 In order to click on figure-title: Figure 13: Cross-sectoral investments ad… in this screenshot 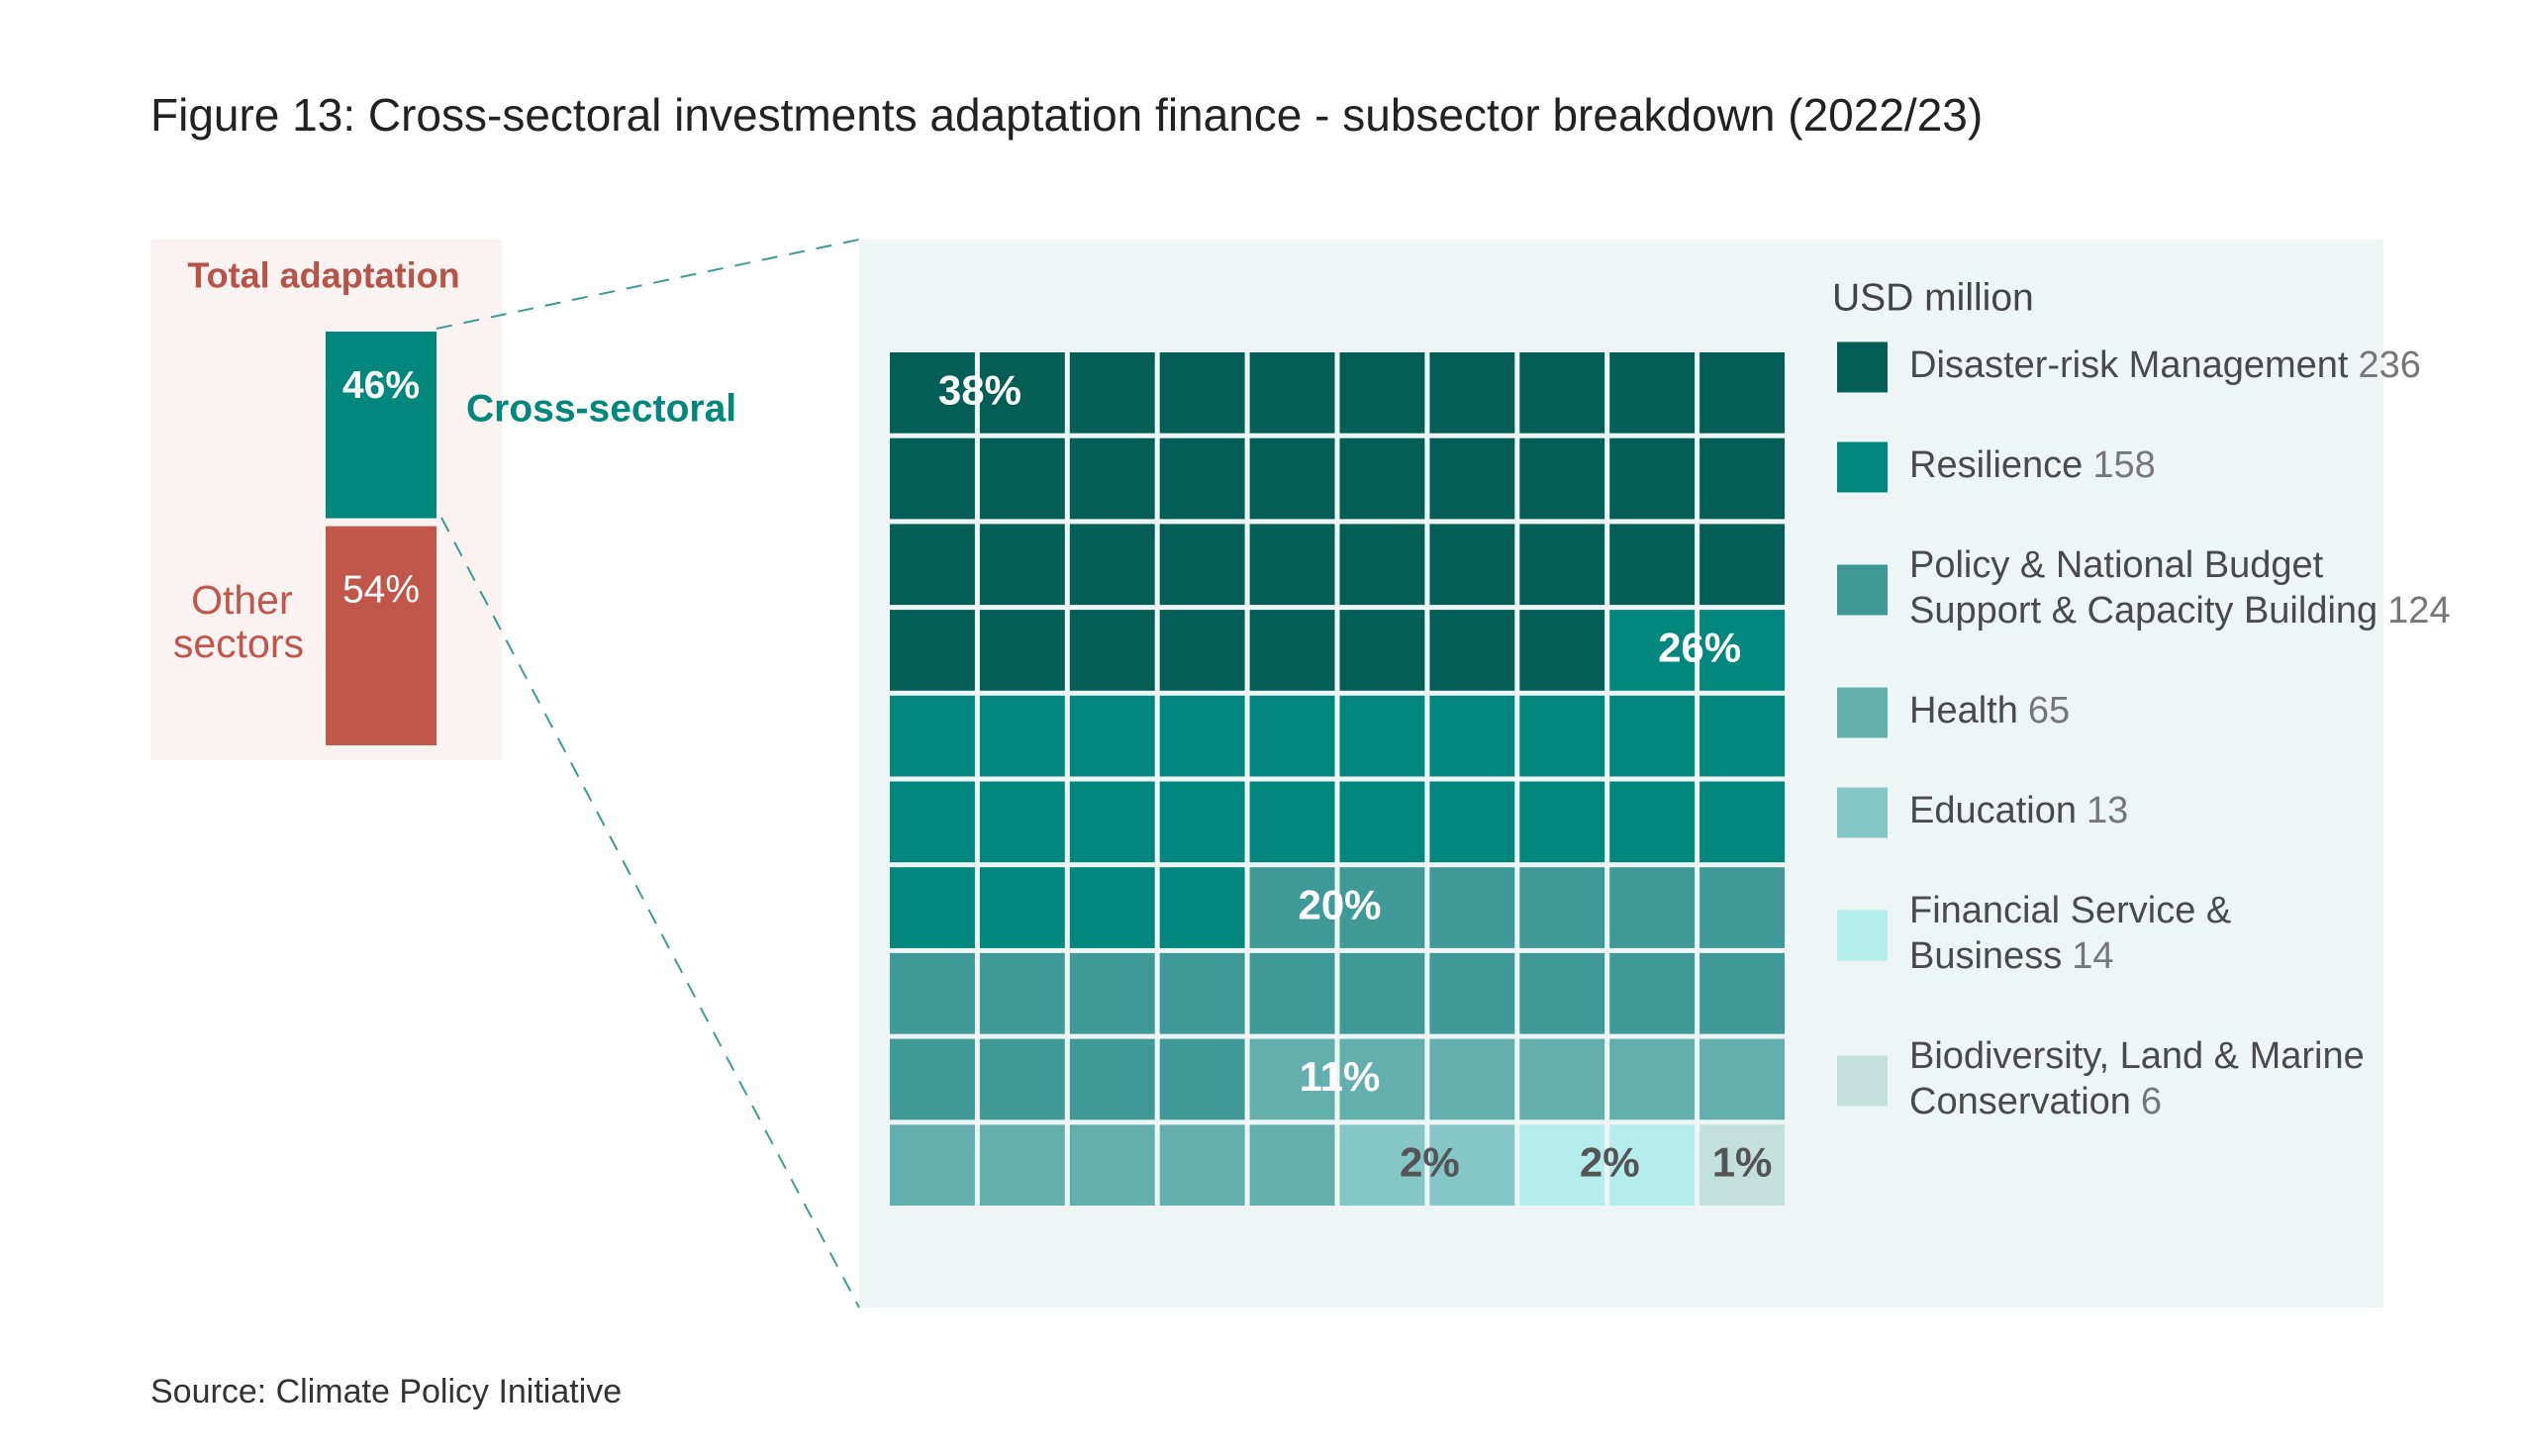, I will do `click(1066, 115)`.